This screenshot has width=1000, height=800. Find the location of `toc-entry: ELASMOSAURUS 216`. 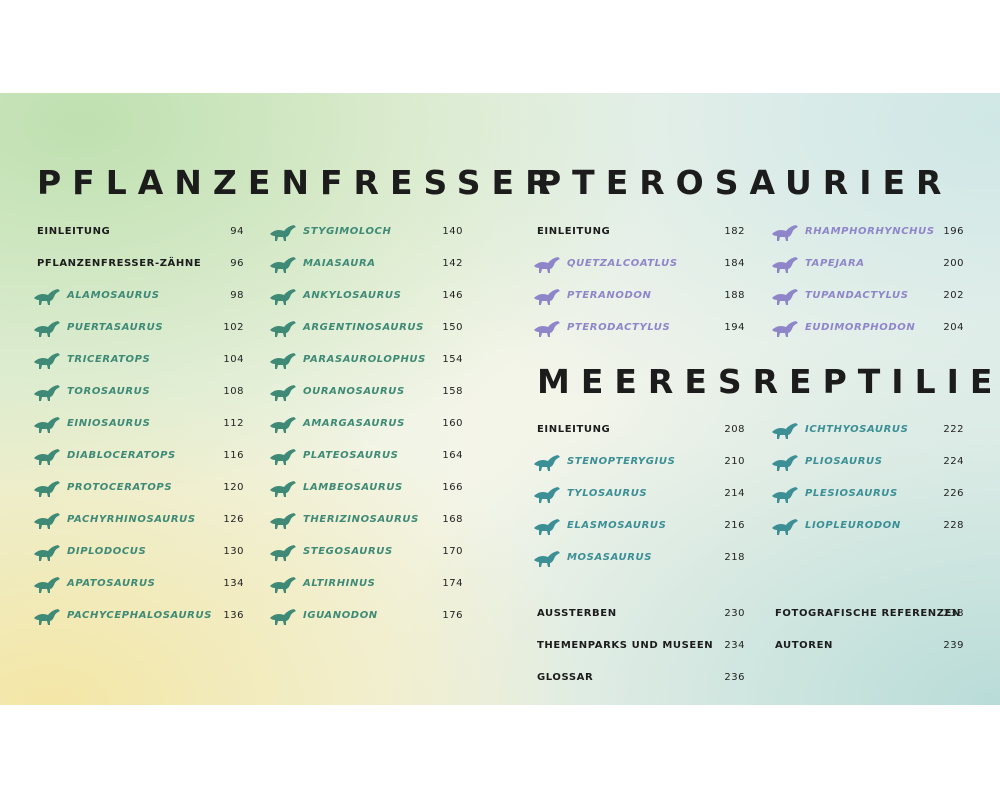

toc-entry: ELASMOSAURUS 216 is located at coordinates (656, 526).